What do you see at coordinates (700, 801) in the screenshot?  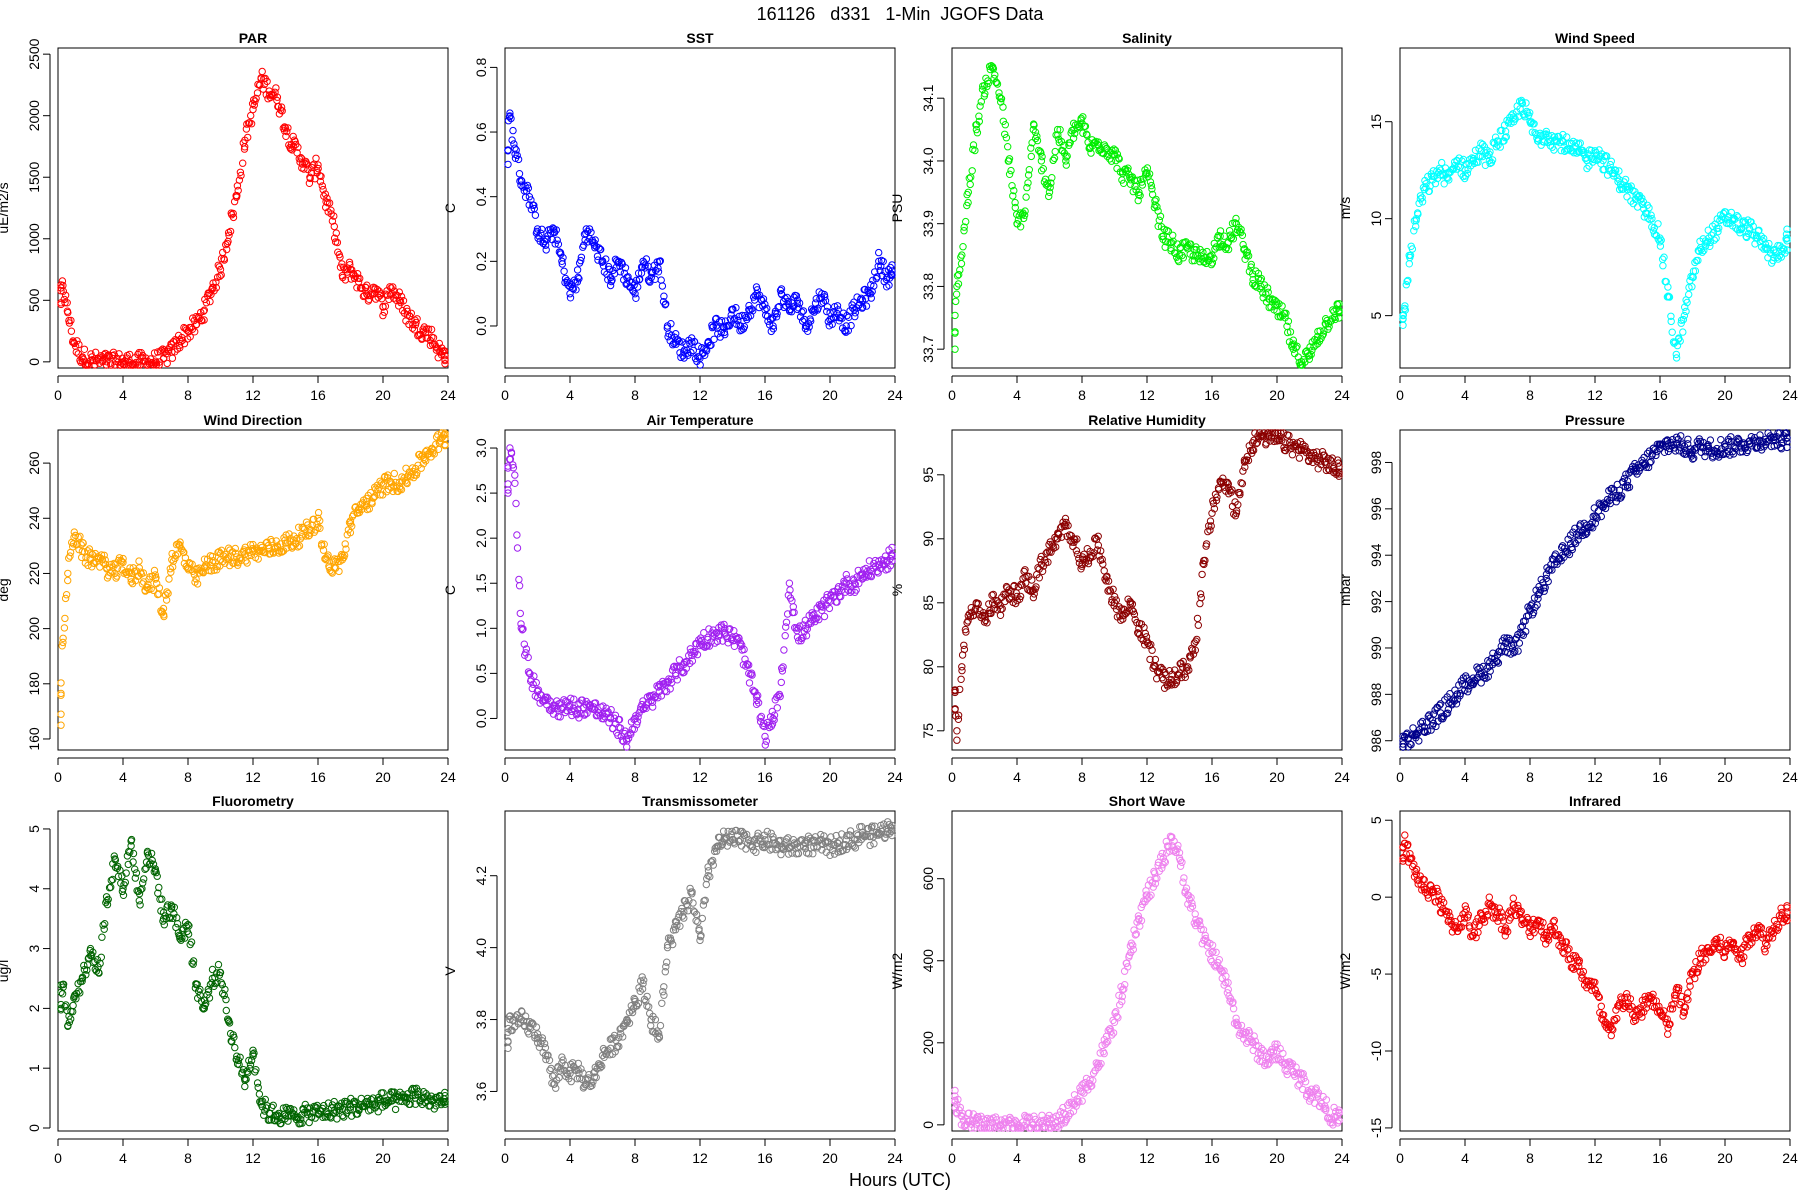 I see `panel-title: Transmissometer` at bounding box center [700, 801].